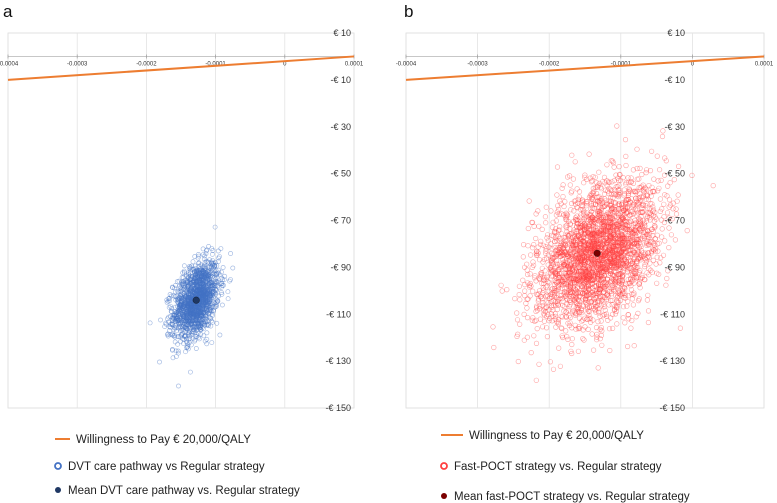  What do you see at coordinates (340, 127) in the screenshot?
I see `y-tick-label-2: -€ 30` at bounding box center [340, 127].